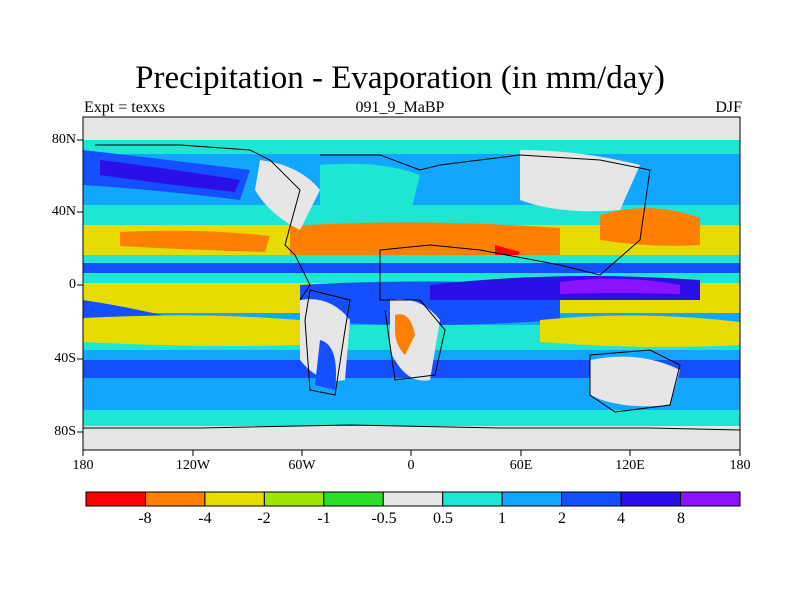 This screenshot has height=600, width=800. I want to click on africa-south-dry, so click(405, 334).